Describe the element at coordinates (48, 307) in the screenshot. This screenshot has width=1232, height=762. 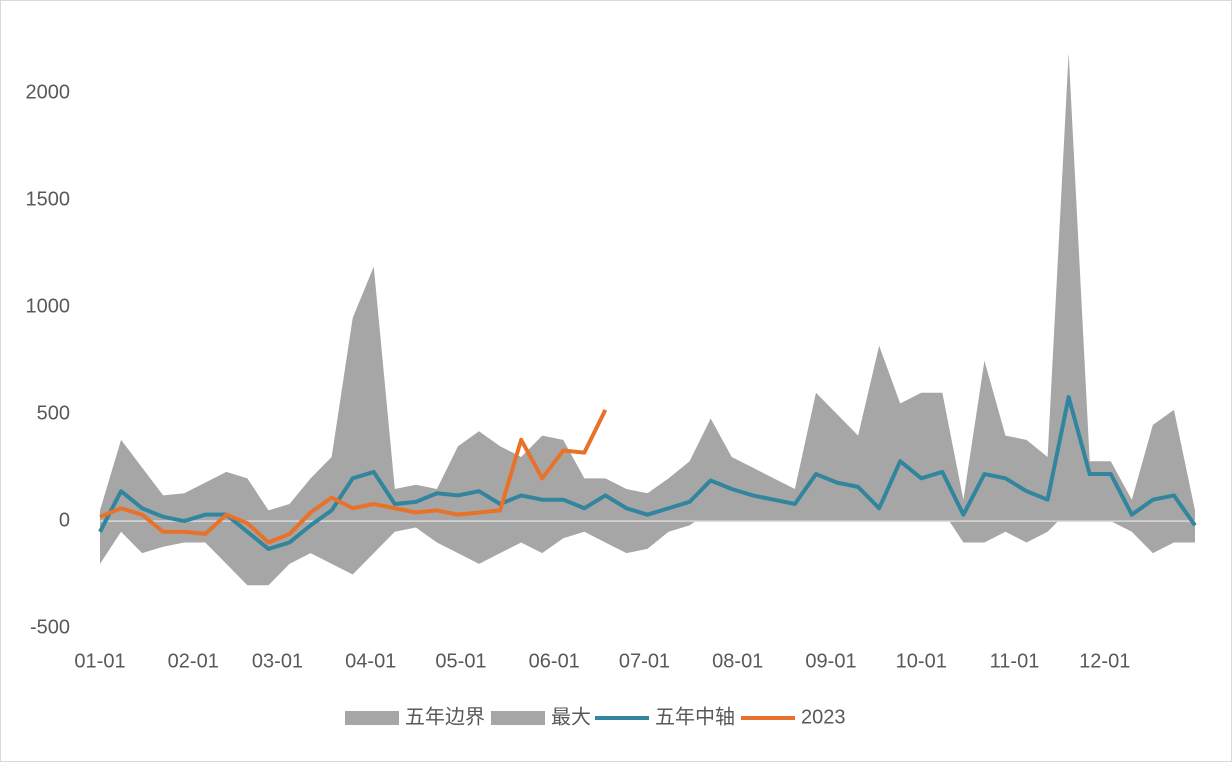
I see `y-tick-label: 1000` at that location.